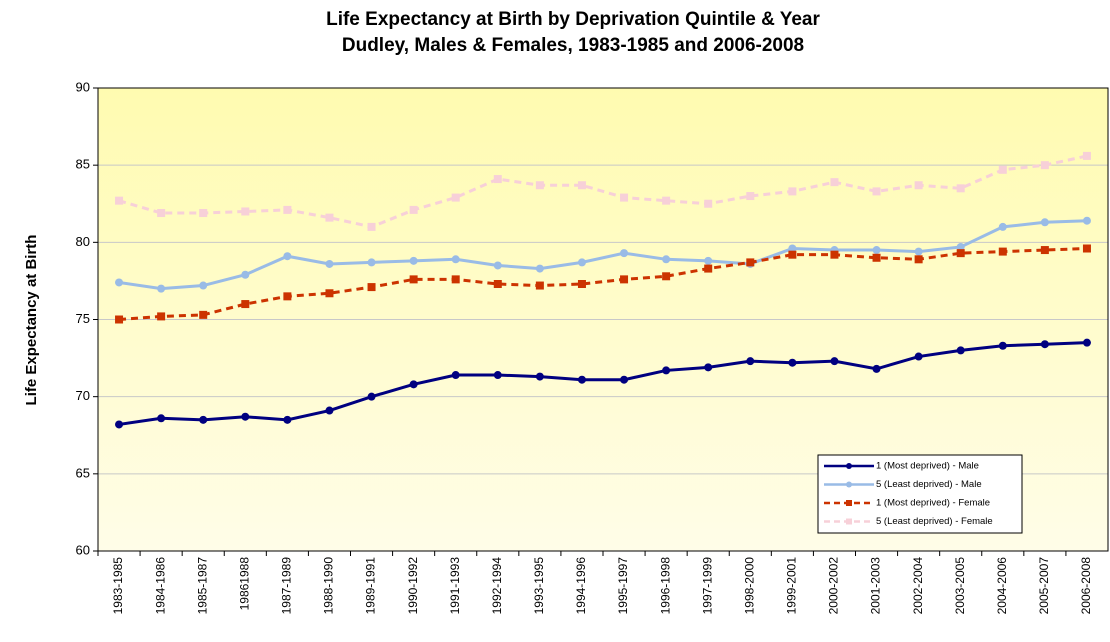 The height and width of the screenshot is (642, 1110). What do you see at coordinates (329, 586) in the screenshot?
I see `x-tick-label: 1988-1990` at bounding box center [329, 586].